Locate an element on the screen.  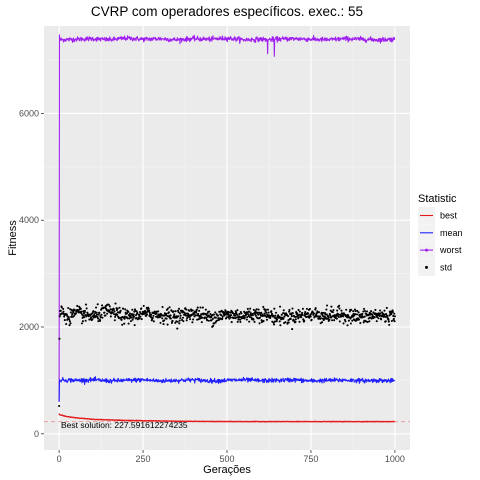
y-tick-label: 4000 is located at coordinates (29, 220).